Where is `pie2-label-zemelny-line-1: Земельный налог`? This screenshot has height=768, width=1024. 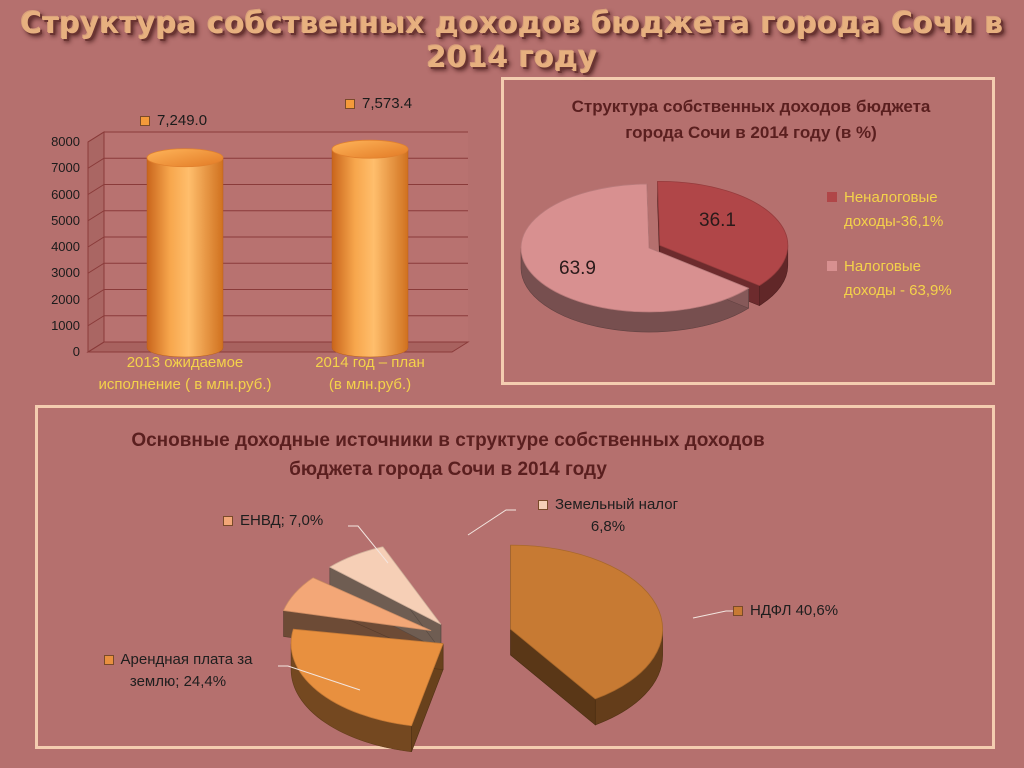 pie2-label-zemelny-line-1: Земельный налог is located at coordinates (608, 505).